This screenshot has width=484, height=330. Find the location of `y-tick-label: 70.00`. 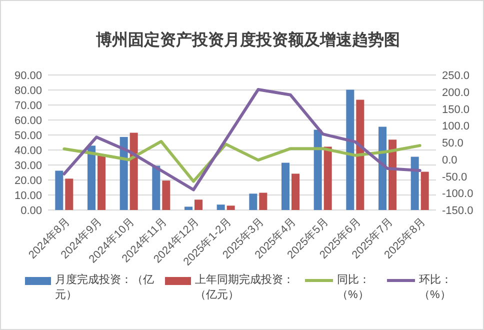

y-tick-label: 70.00 is located at coordinates (28, 106).